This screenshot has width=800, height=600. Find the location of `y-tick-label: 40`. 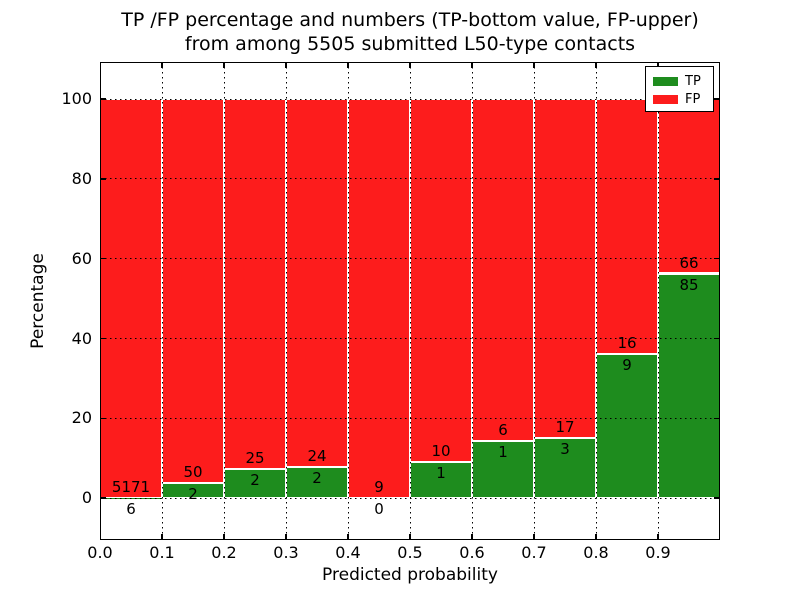

y-tick-label: 40 is located at coordinates (81, 338).